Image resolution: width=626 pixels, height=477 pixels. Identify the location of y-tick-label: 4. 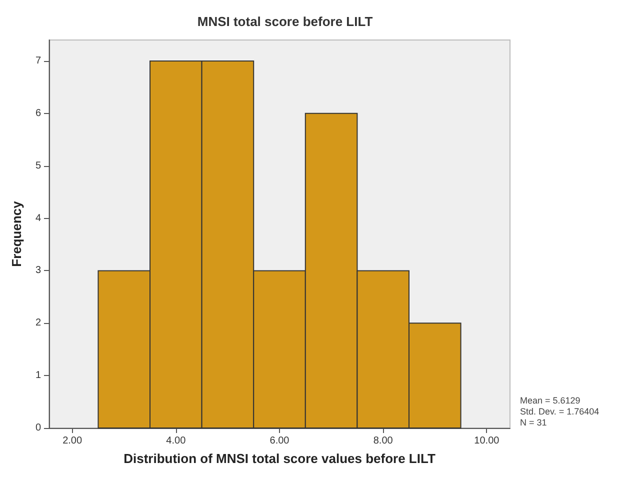
(38, 218).